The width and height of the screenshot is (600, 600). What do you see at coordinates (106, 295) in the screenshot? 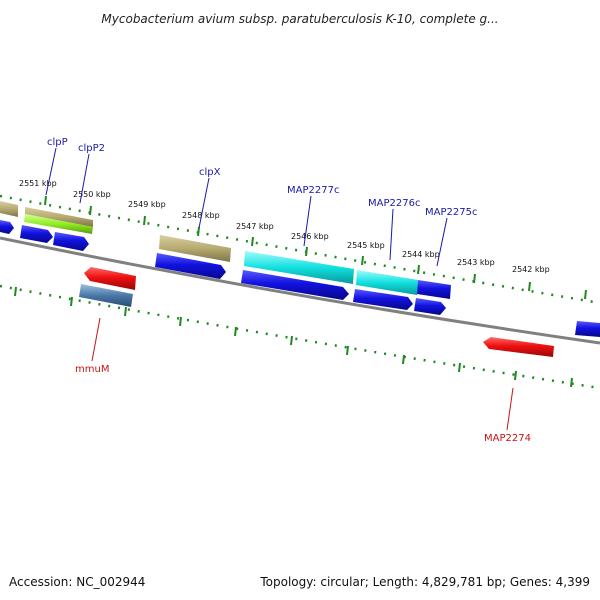
I see `feature-steel` at bounding box center [106, 295].